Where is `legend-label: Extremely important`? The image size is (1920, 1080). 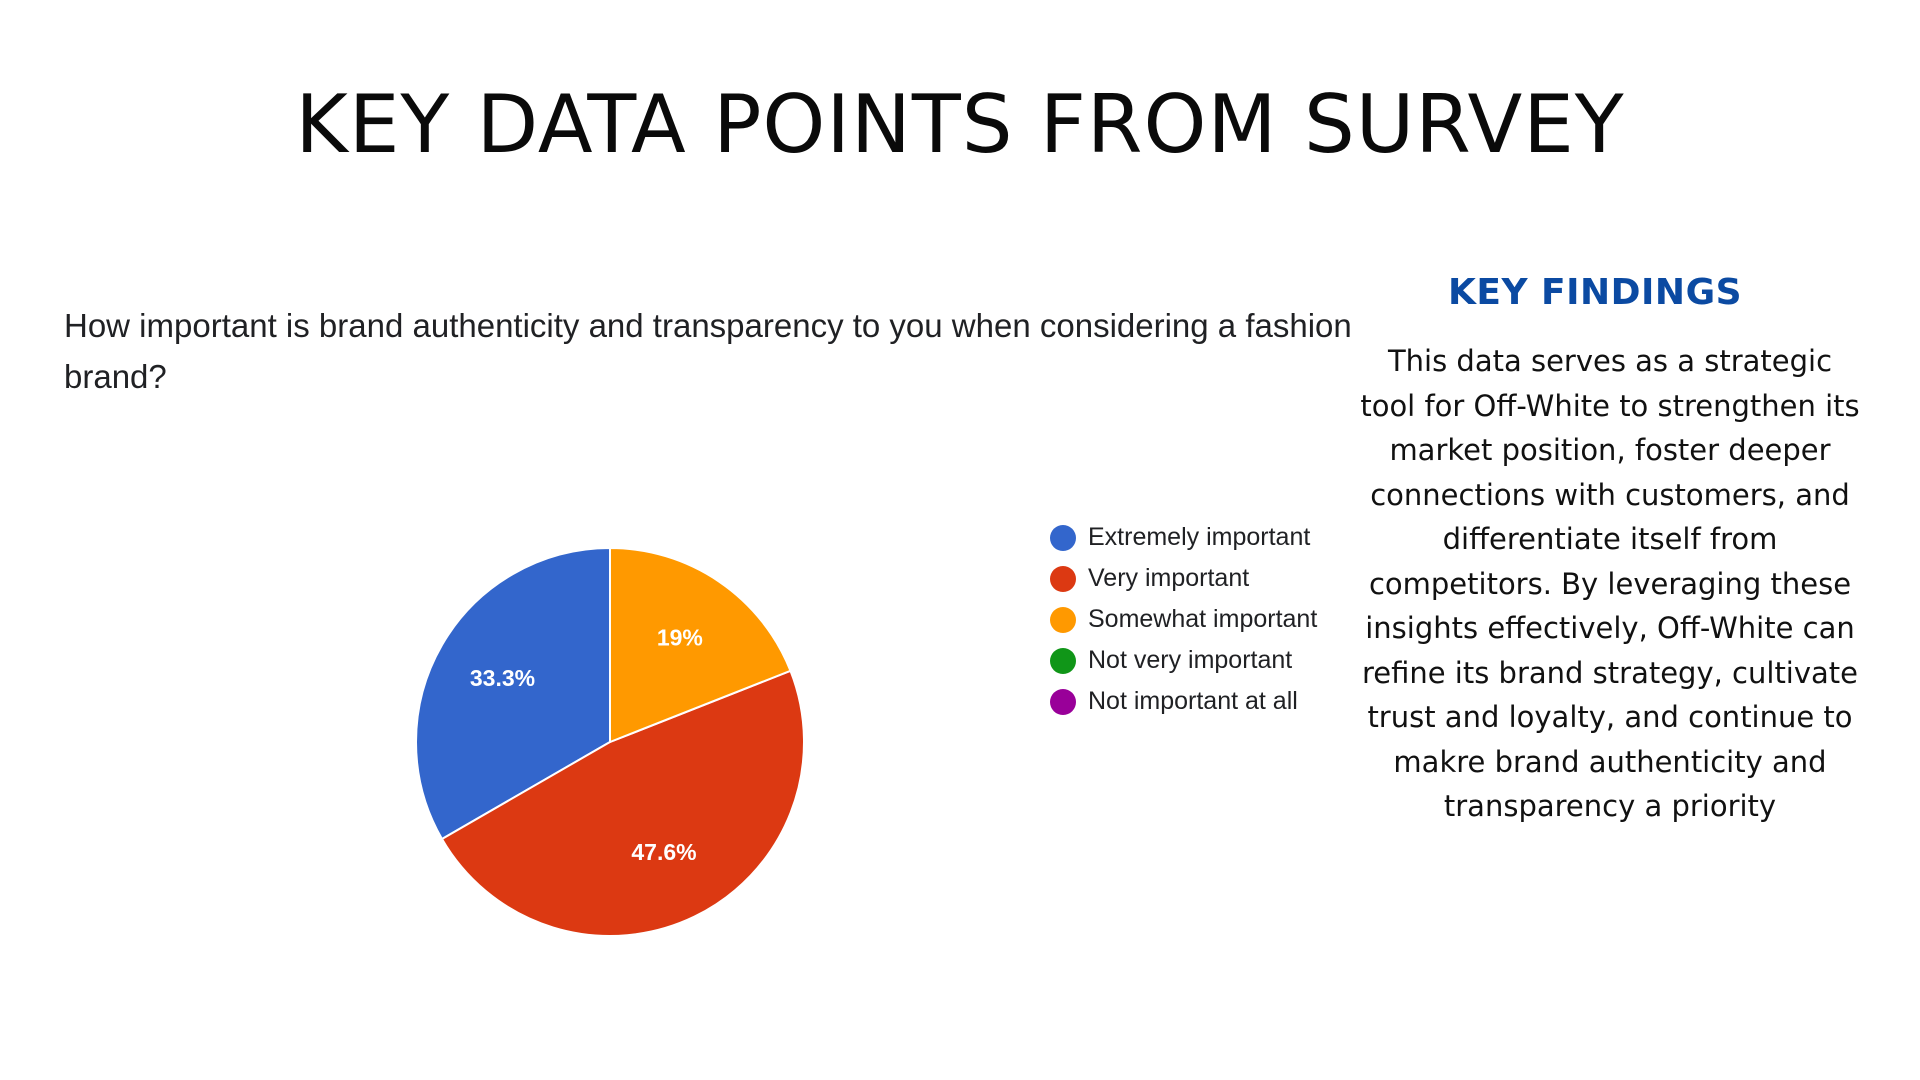 legend-label: Extremely important is located at coordinates (1199, 537).